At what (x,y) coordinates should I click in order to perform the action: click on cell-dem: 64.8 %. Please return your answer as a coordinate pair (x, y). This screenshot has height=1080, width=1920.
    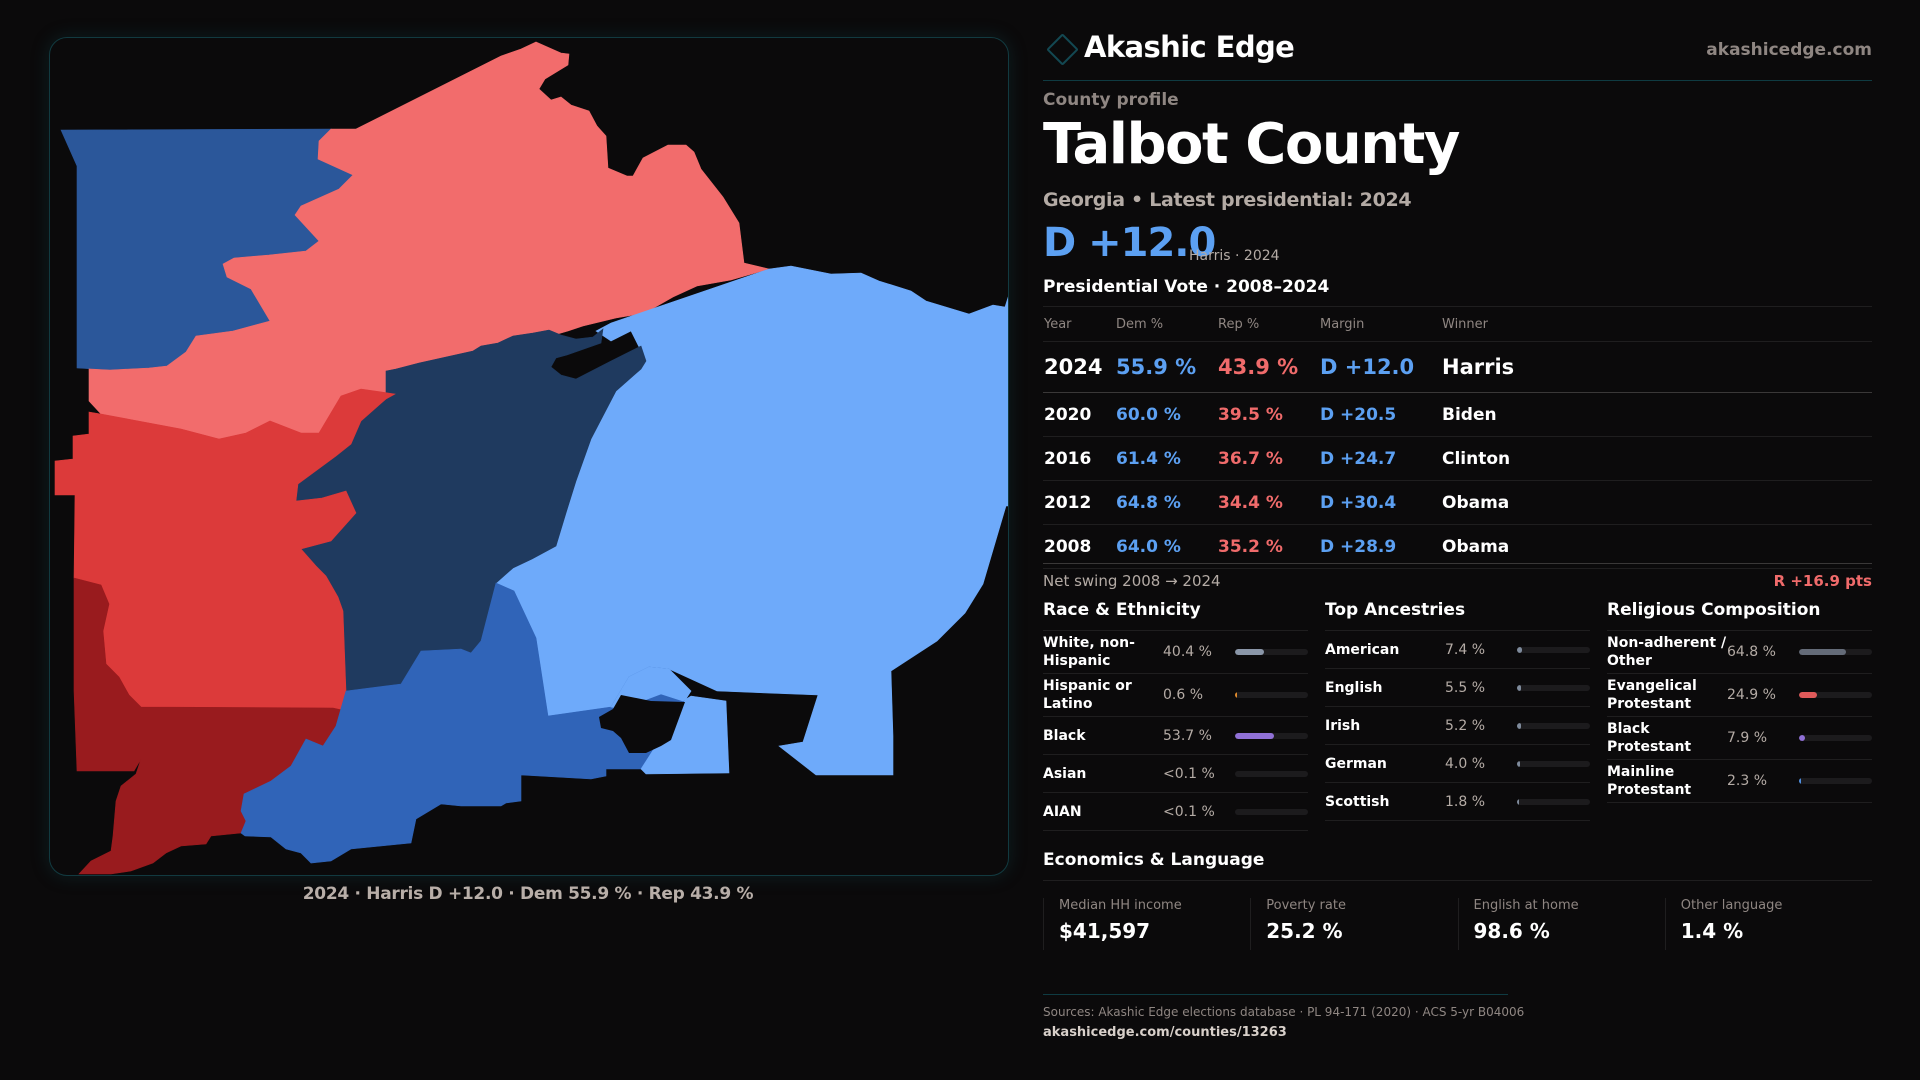
    Looking at the image, I should click on (1166, 502).